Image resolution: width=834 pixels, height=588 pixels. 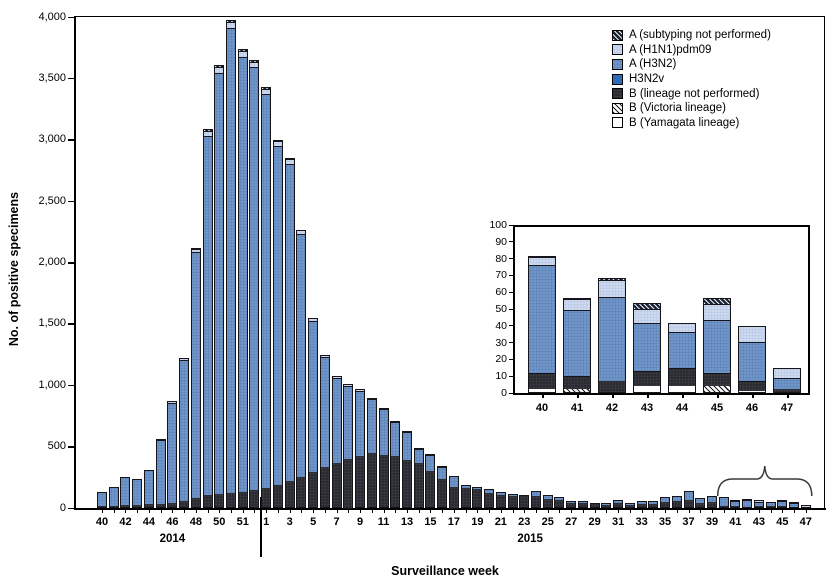 What do you see at coordinates (670, 49) in the screenshot?
I see `legend-label: A (H1N1)pdm09` at bounding box center [670, 49].